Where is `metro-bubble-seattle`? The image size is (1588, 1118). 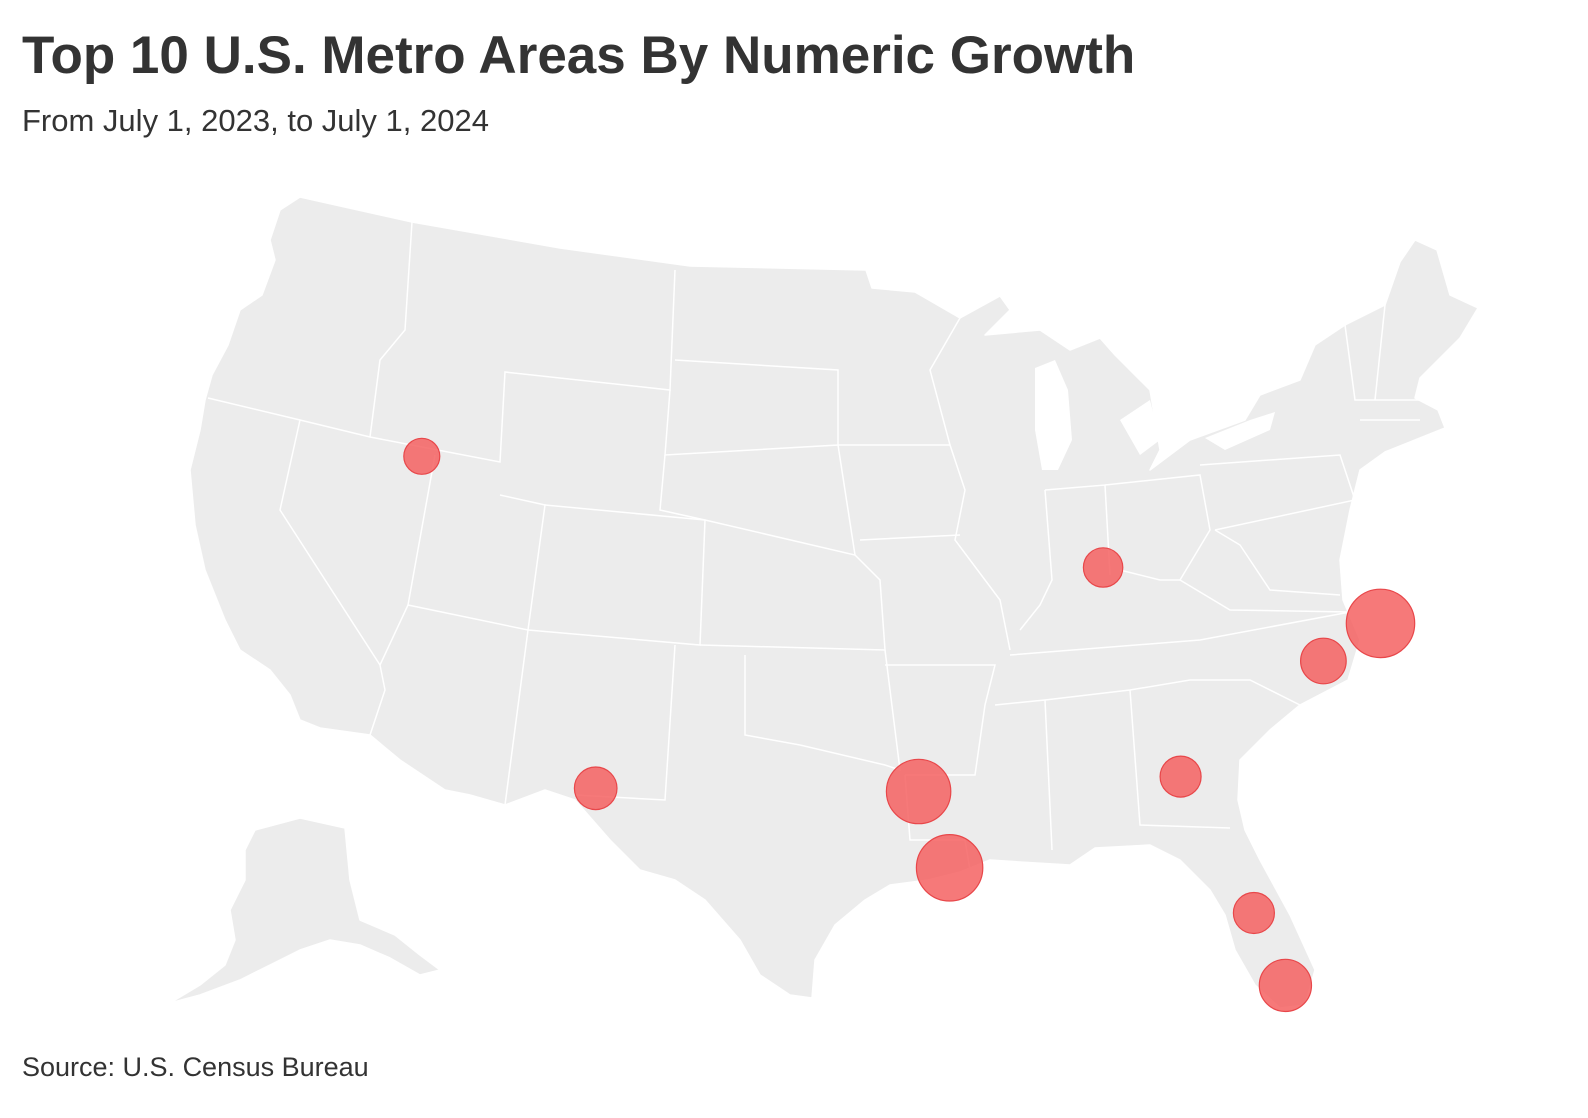
metro-bubble-seattle is located at coordinates (422, 456).